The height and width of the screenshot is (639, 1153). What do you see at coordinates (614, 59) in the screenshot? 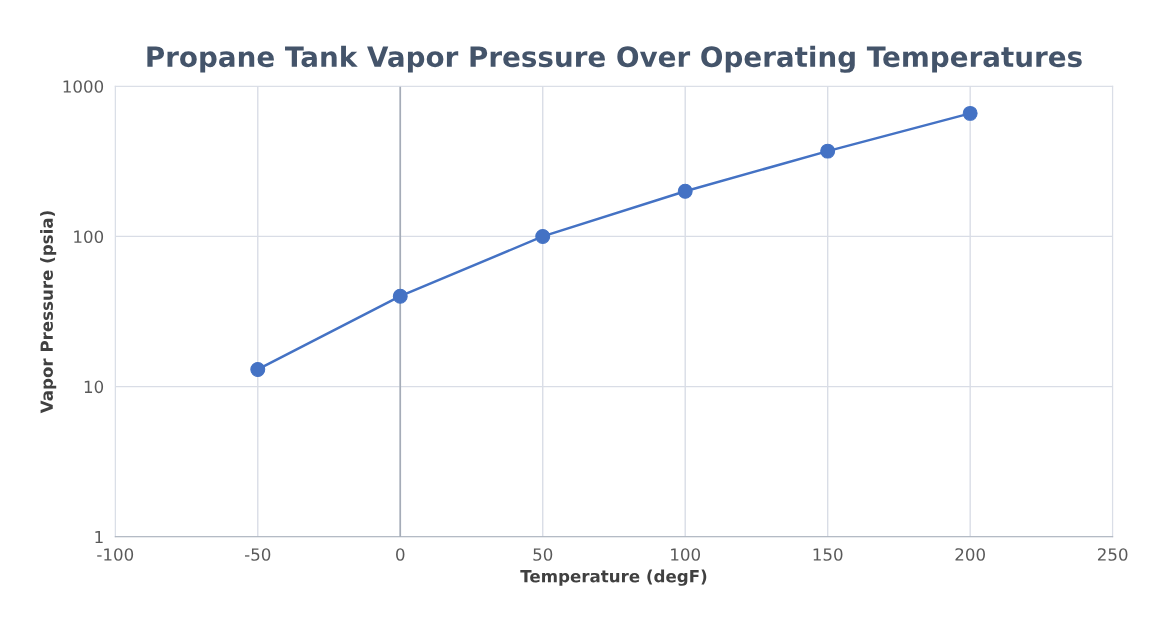
I see `chart-title: Propane Tank Vapor Pressure Over Operating Temperatures` at bounding box center [614, 59].